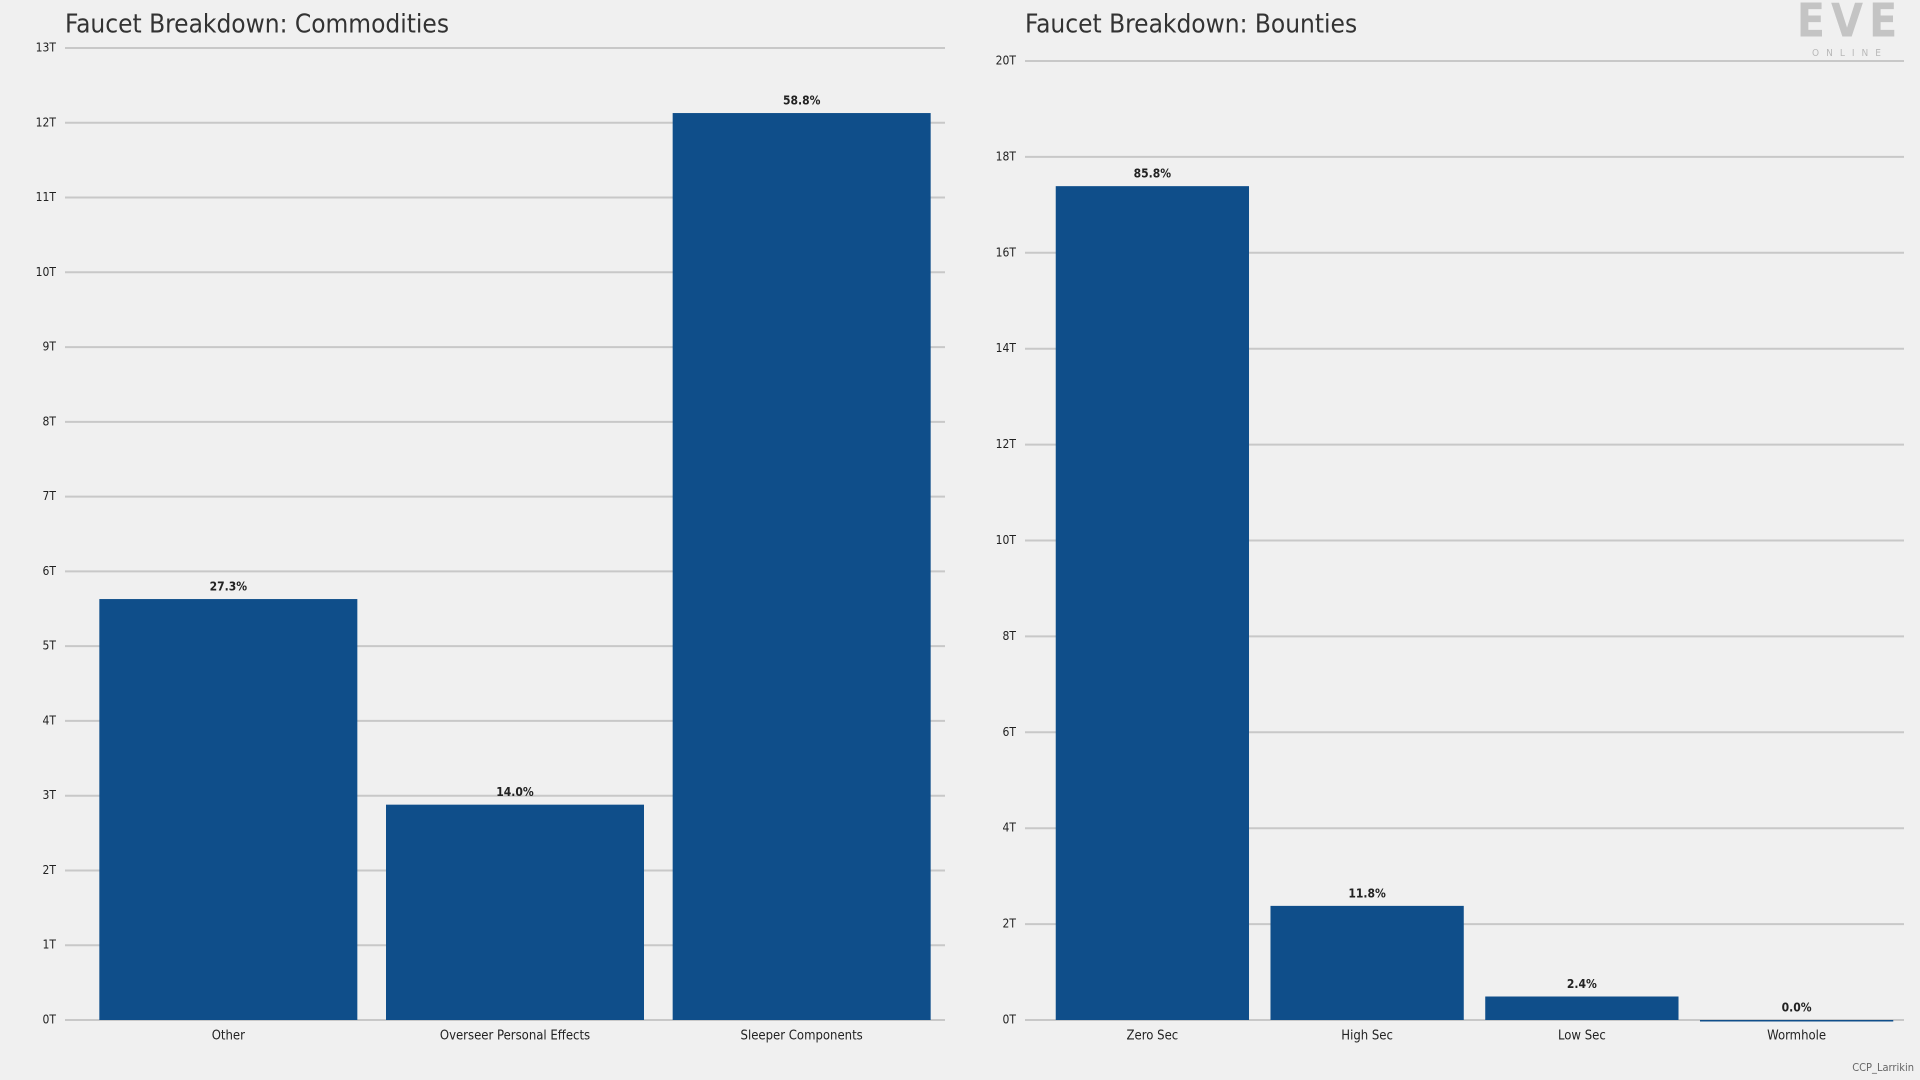  What do you see at coordinates (229, 587) in the screenshot?
I see `bar-label: 27.3%` at bounding box center [229, 587].